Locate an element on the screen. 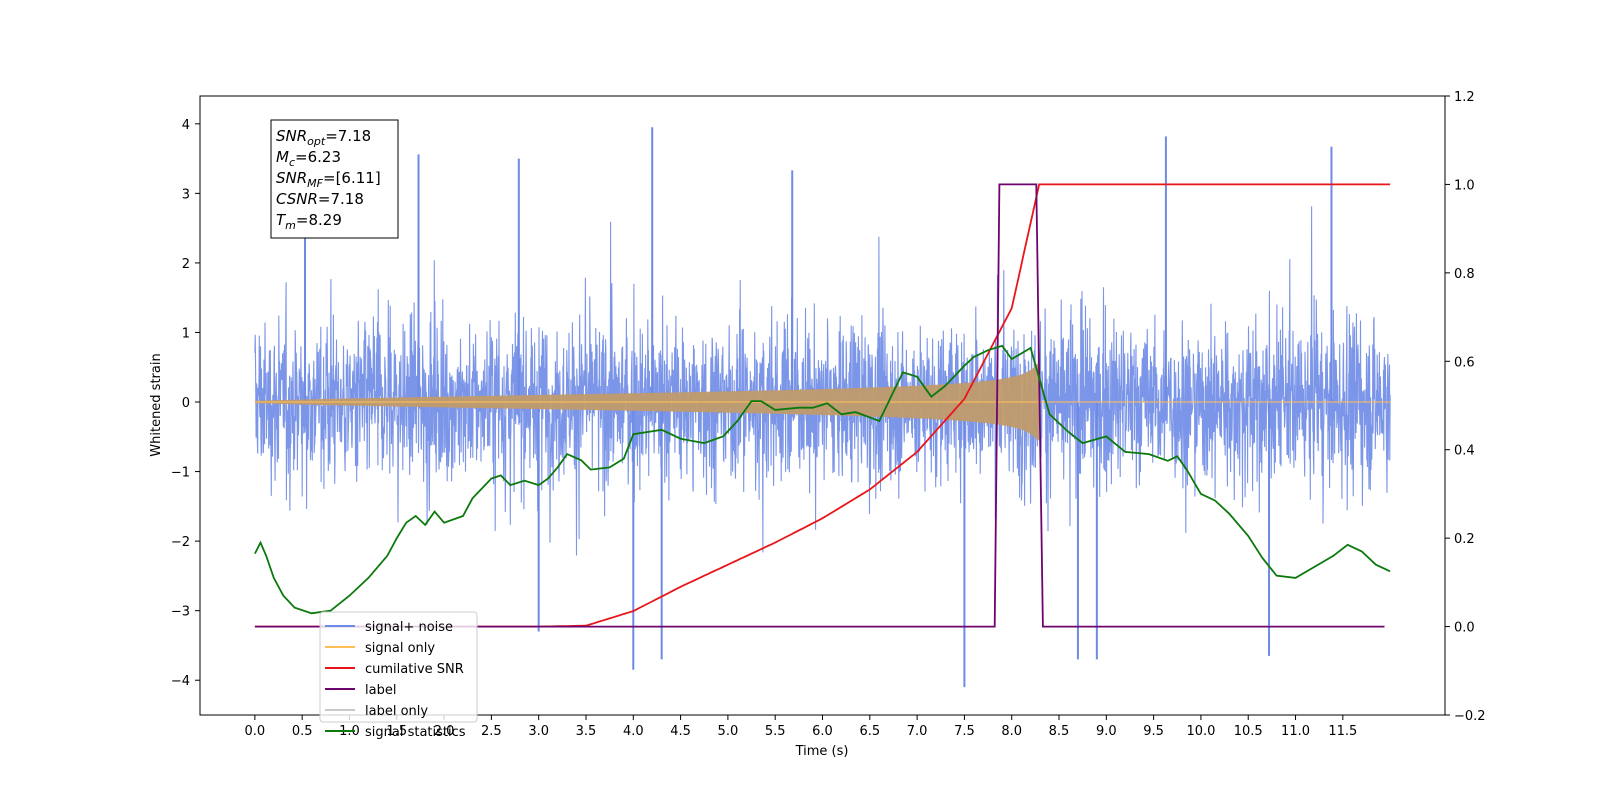 The image size is (1600, 800). x-tick-label: 0.0 is located at coordinates (255, 731).